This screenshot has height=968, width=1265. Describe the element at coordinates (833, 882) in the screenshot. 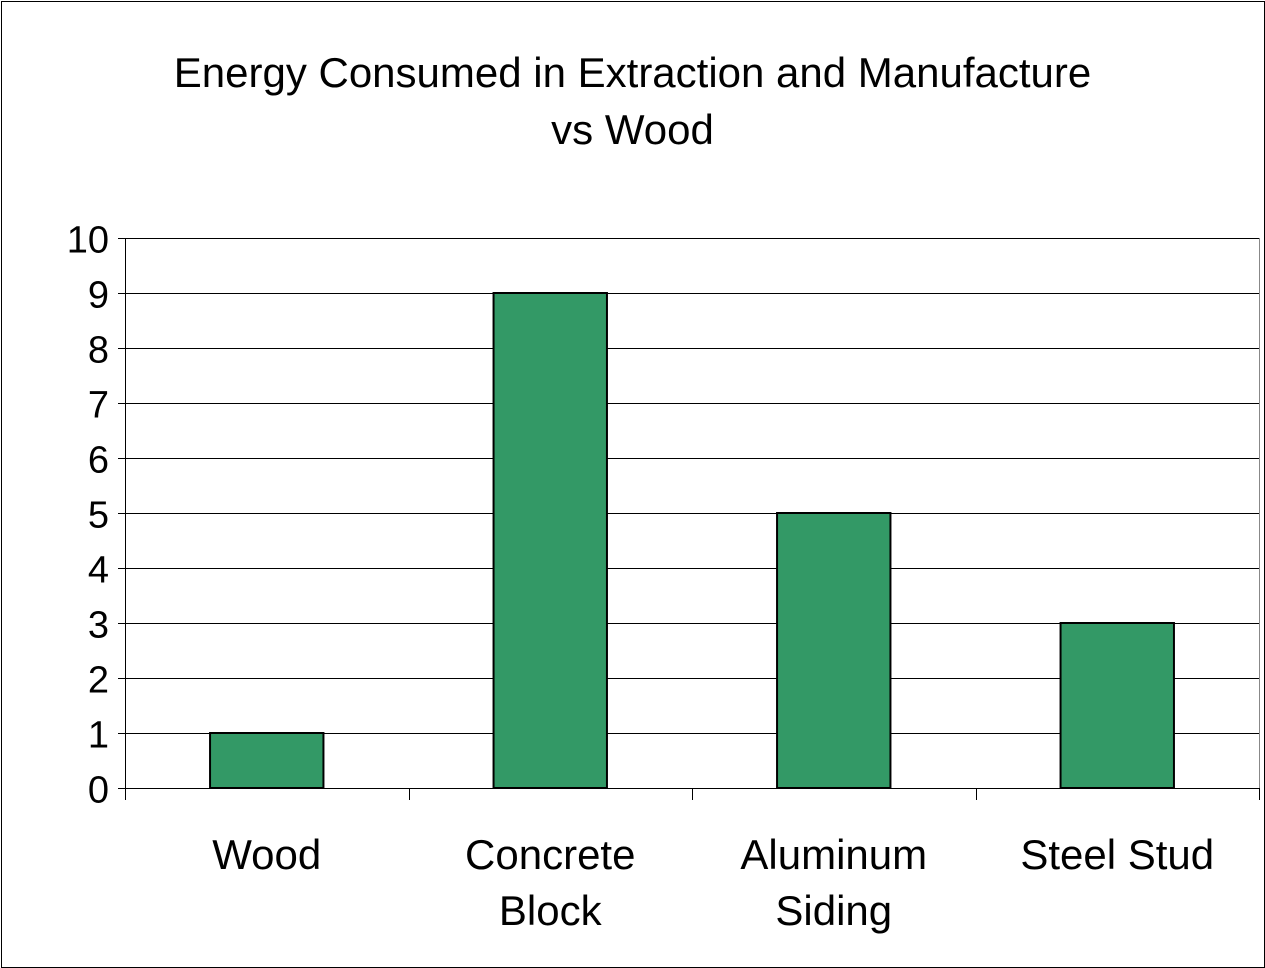

I see `x-tick-label-aluminum-siding: Aluminum Siding` at that location.